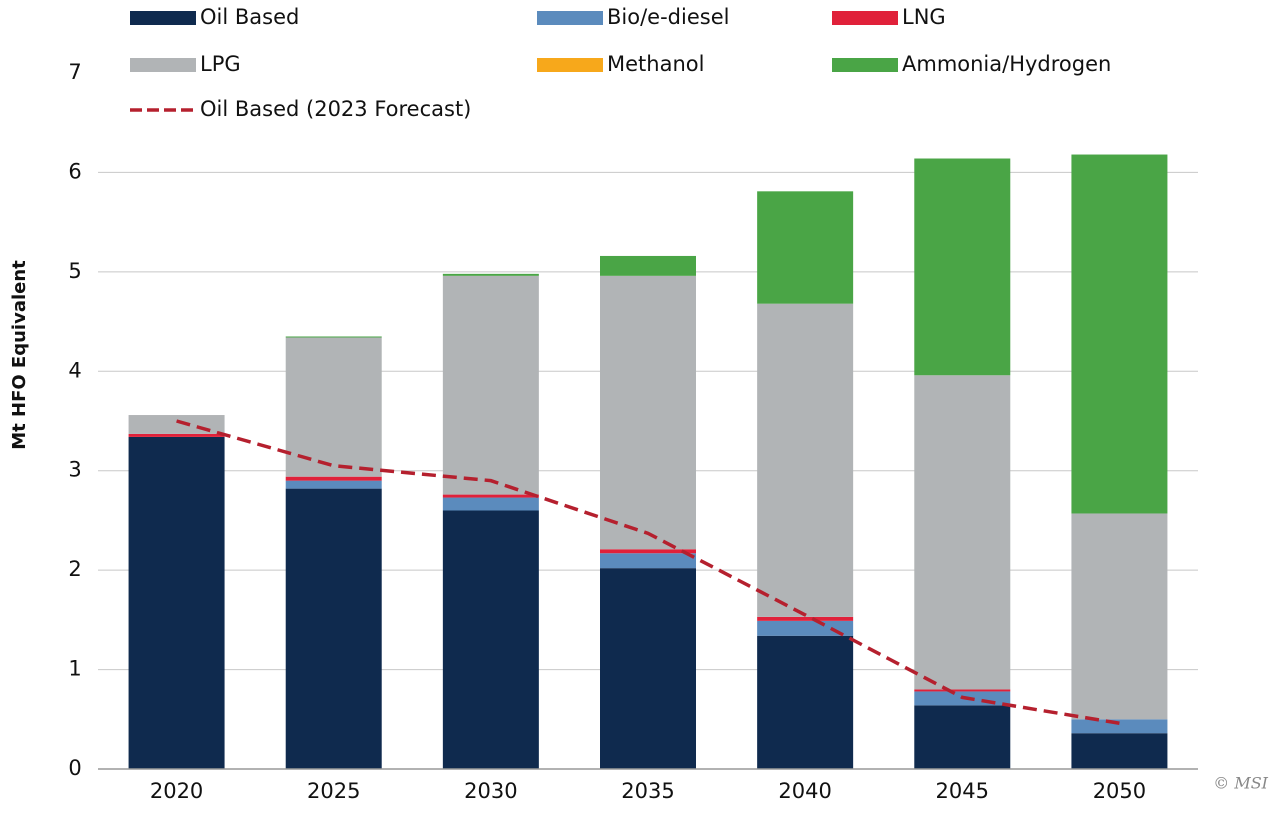 The height and width of the screenshot is (821, 1280). Describe the element at coordinates (74, 669) in the screenshot. I see `y-tick-label: 1` at that location.